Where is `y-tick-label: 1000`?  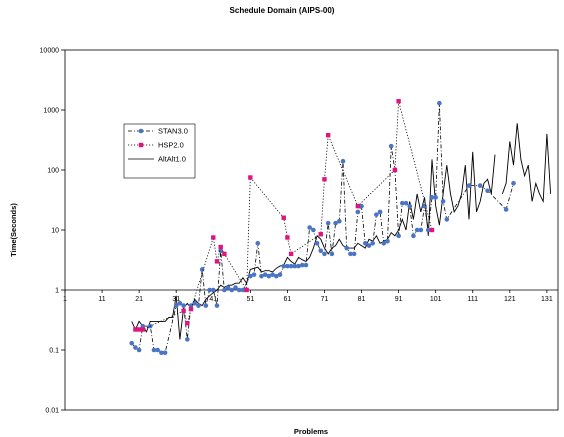 y-tick-label: 1000 is located at coordinates (51, 111).